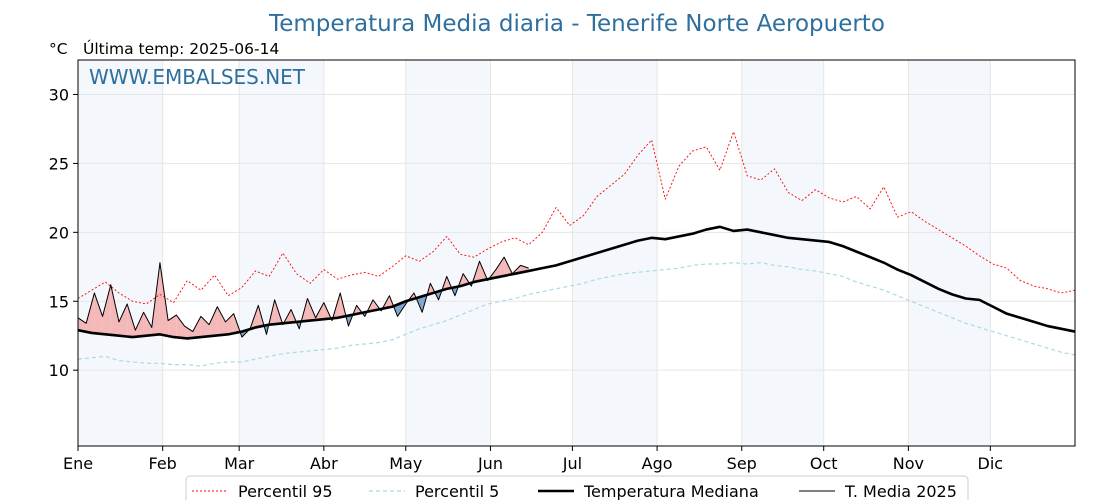  Describe the element at coordinates (120, 253) in the screenshot. I see `month-band-ene` at that location.